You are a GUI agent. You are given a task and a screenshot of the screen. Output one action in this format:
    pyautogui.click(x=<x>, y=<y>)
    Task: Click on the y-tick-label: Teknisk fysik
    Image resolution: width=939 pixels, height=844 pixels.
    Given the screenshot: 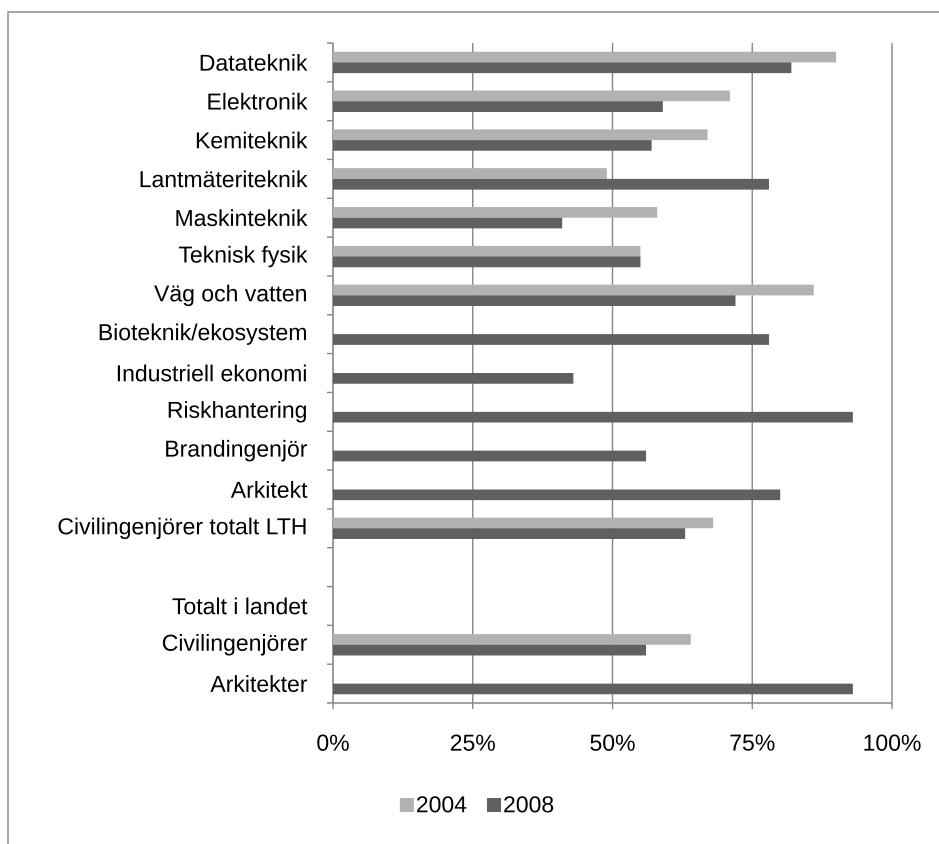 What is the action you would take?
    pyautogui.click(x=243, y=257)
    